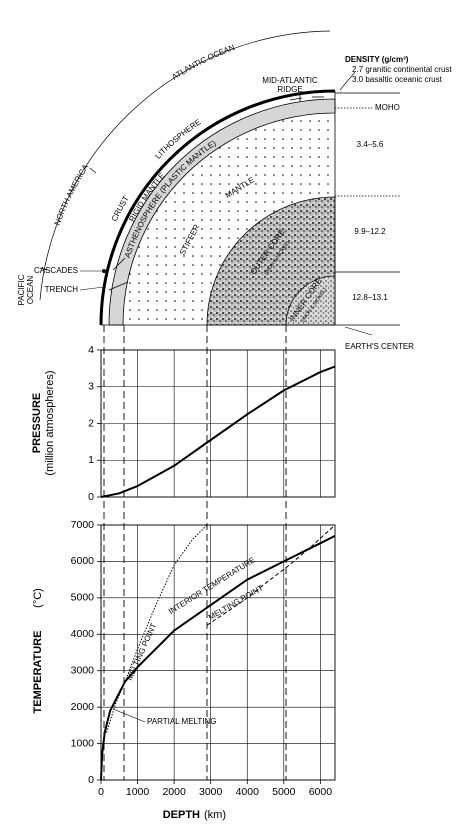 Image resolution: width=474 pixels, height=827 pixels. I want to click on y-tick-label: 5000, so click(83, 598).